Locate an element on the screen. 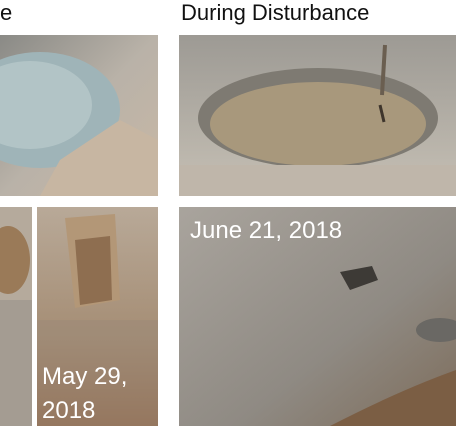  panel-header: During Disturbance is located at coordinates (275, 12).